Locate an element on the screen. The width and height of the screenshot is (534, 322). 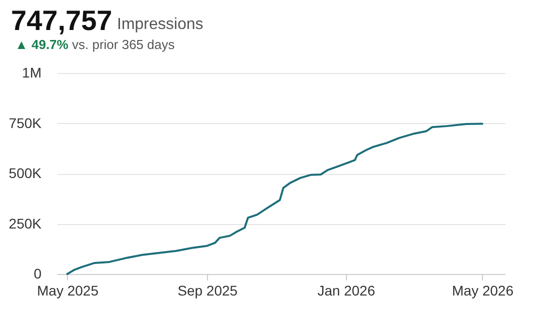
y-tick-label: 1M is located at coordinates (32, 72).